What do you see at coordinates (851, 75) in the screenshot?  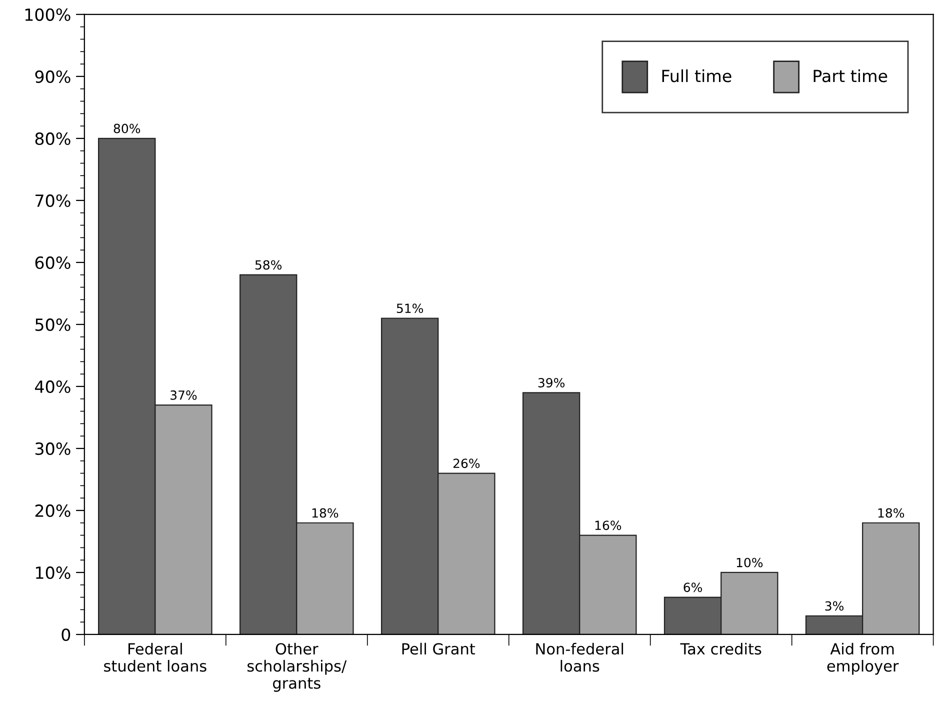 I see `legend-label: Part time` at bounding box center [851, 75].